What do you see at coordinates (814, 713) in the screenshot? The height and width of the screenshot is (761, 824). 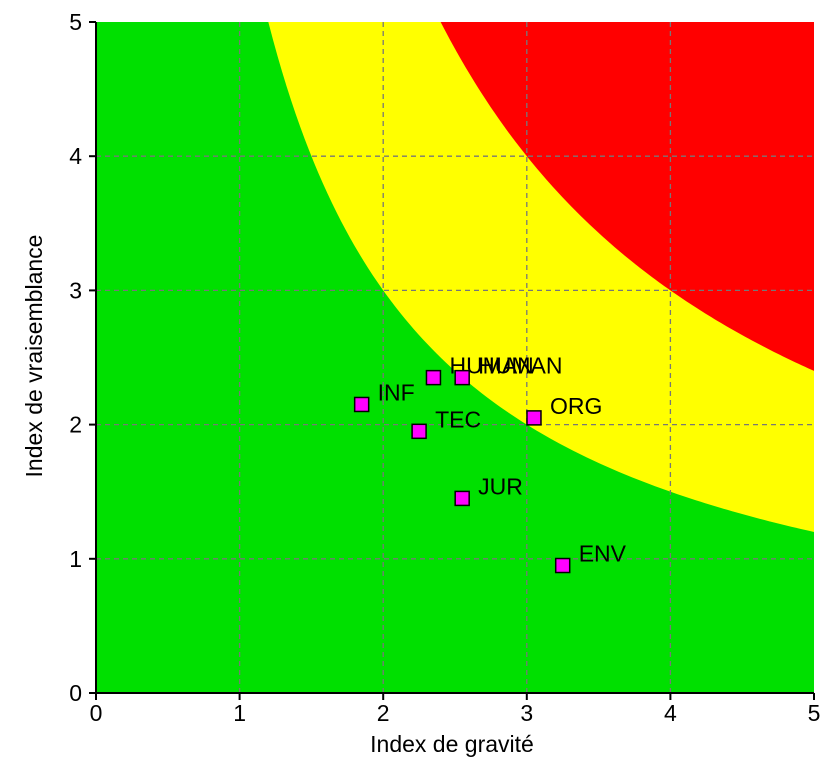 I see `x-tick-label: 5` at bounding box center [814, 713].